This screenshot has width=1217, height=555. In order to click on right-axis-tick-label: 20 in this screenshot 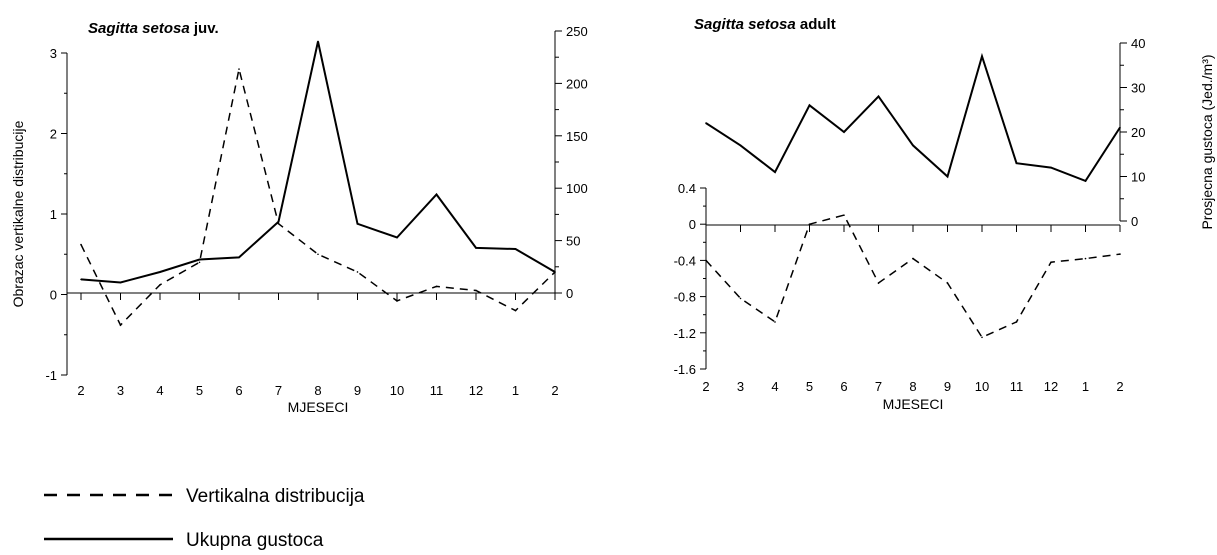, I will do `click(1138, 132)`.